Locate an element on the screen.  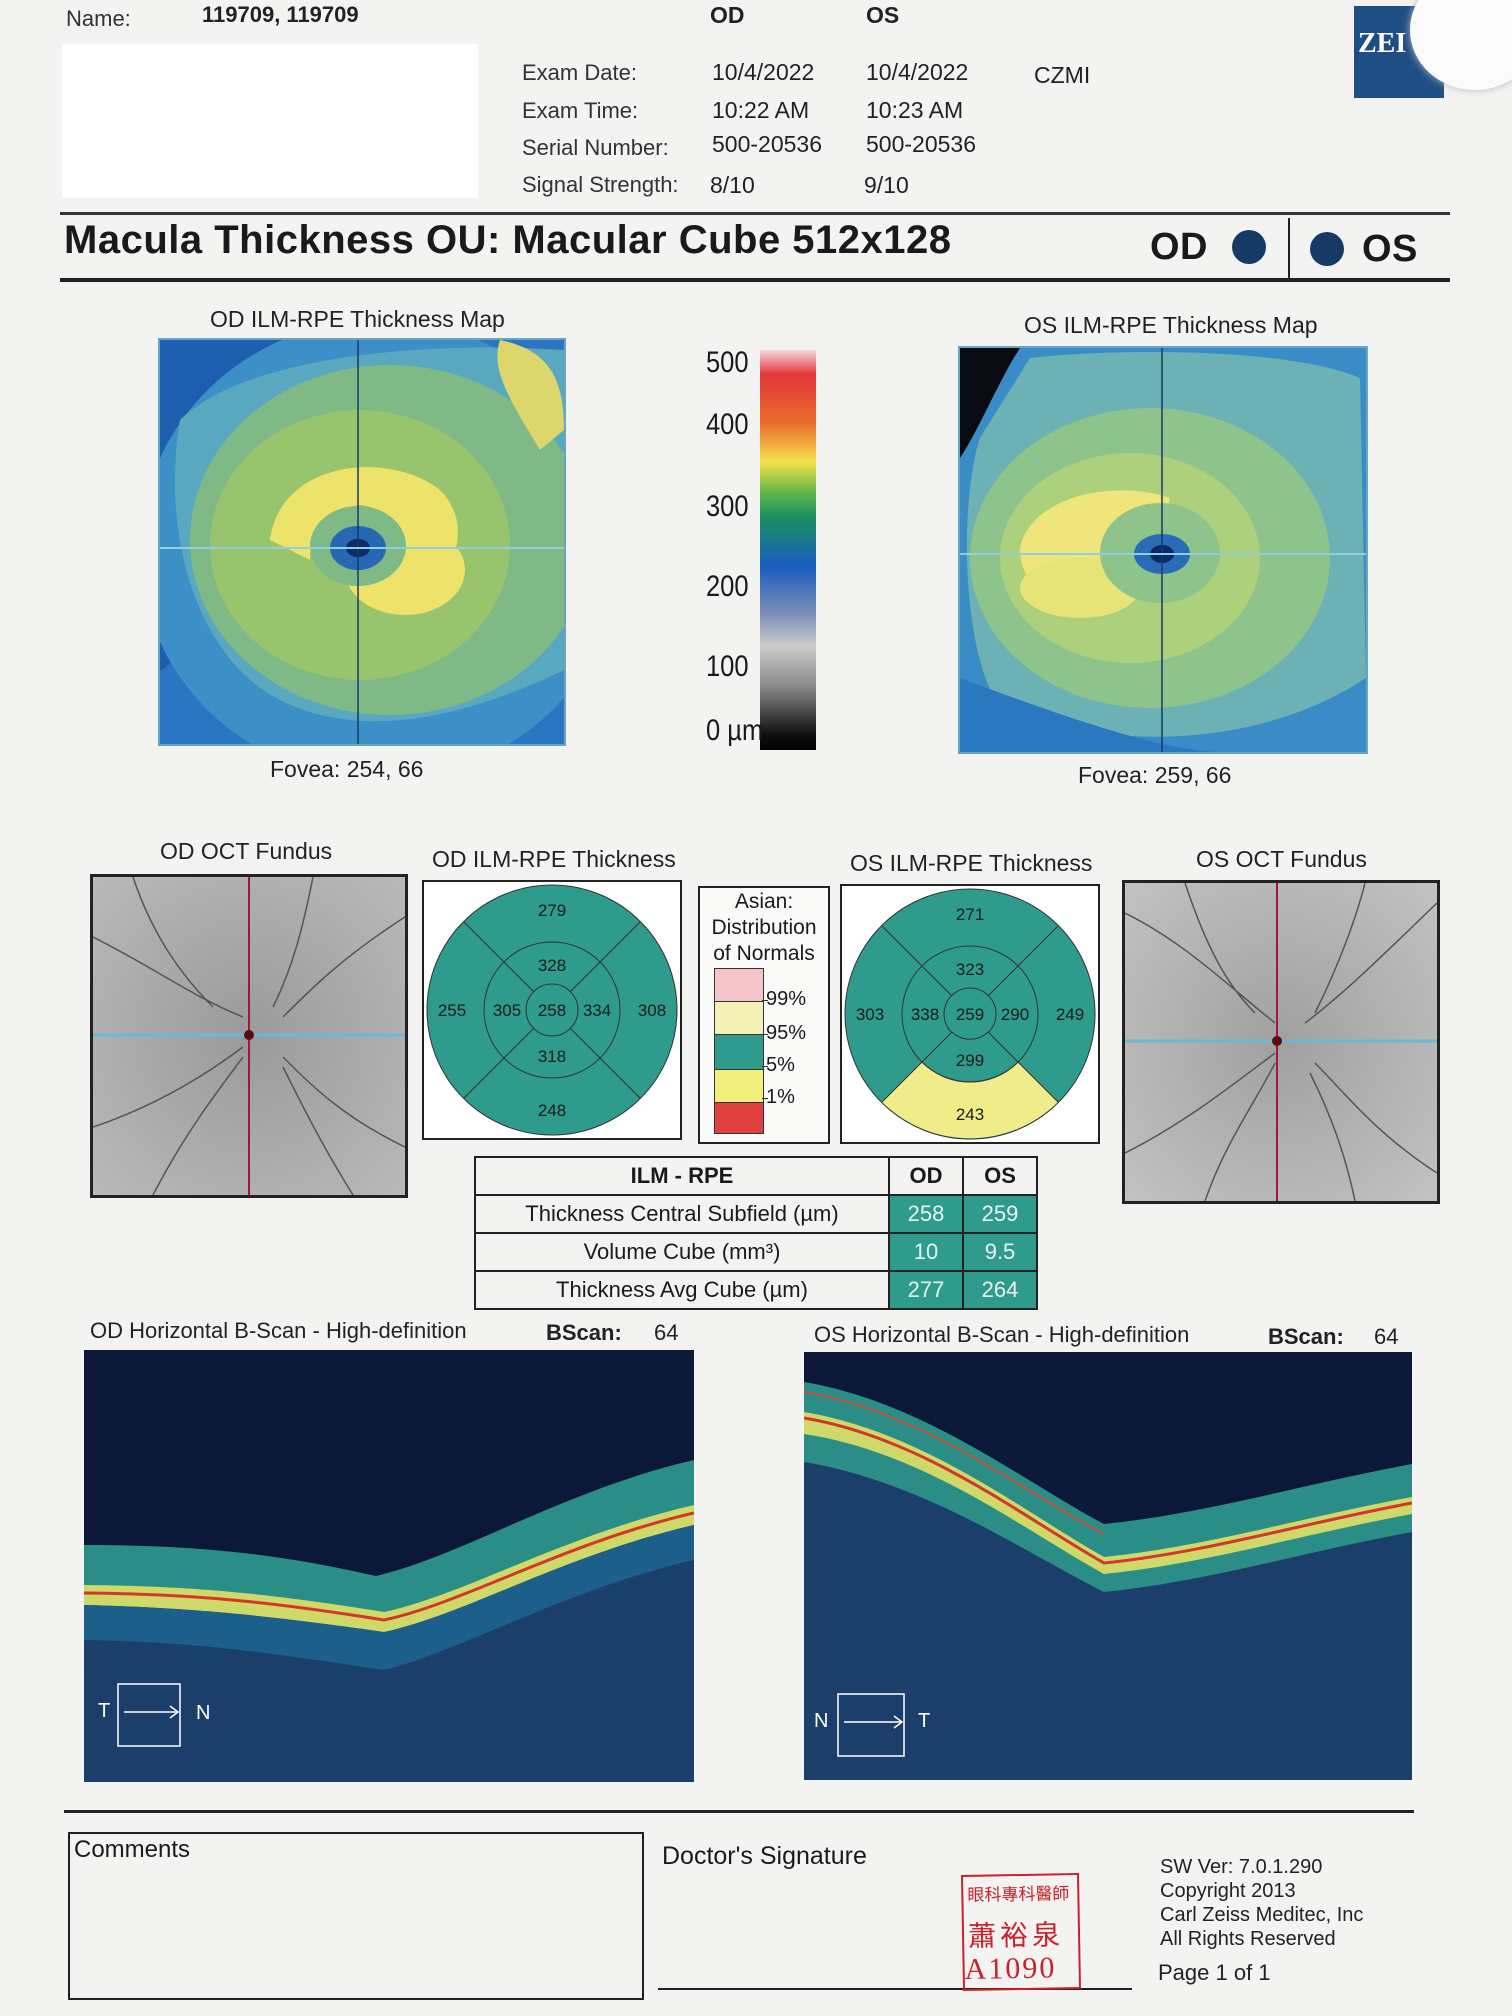
rights: All Rights Reserved is located at coordinates (1248, 1939).